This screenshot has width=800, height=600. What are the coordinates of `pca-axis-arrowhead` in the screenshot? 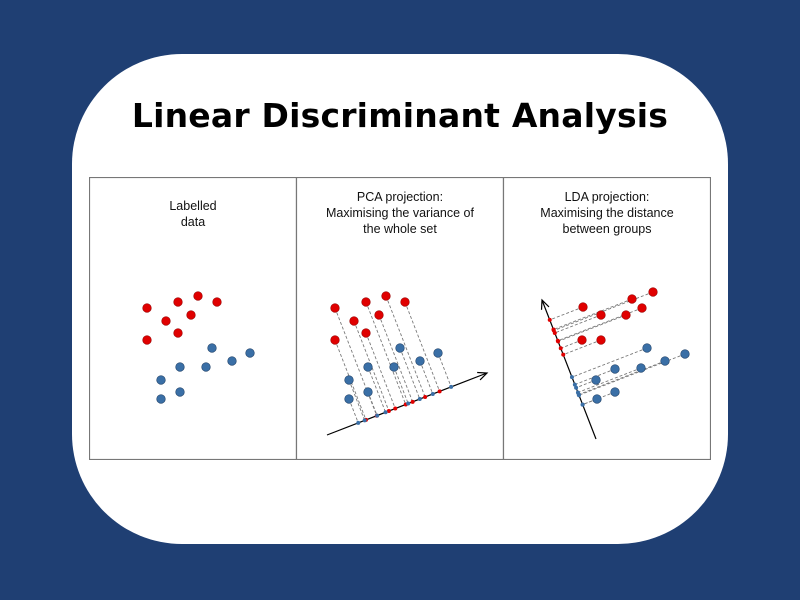 It's located at (483, 376).